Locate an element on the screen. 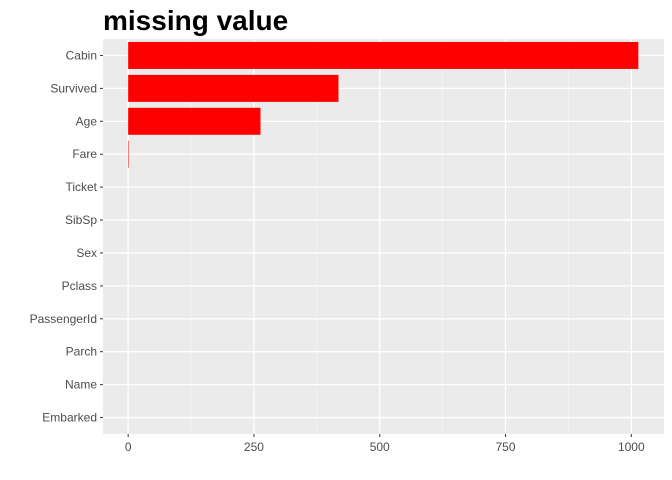  y-tick-label: SibSp is located at coordinates (81, 220).